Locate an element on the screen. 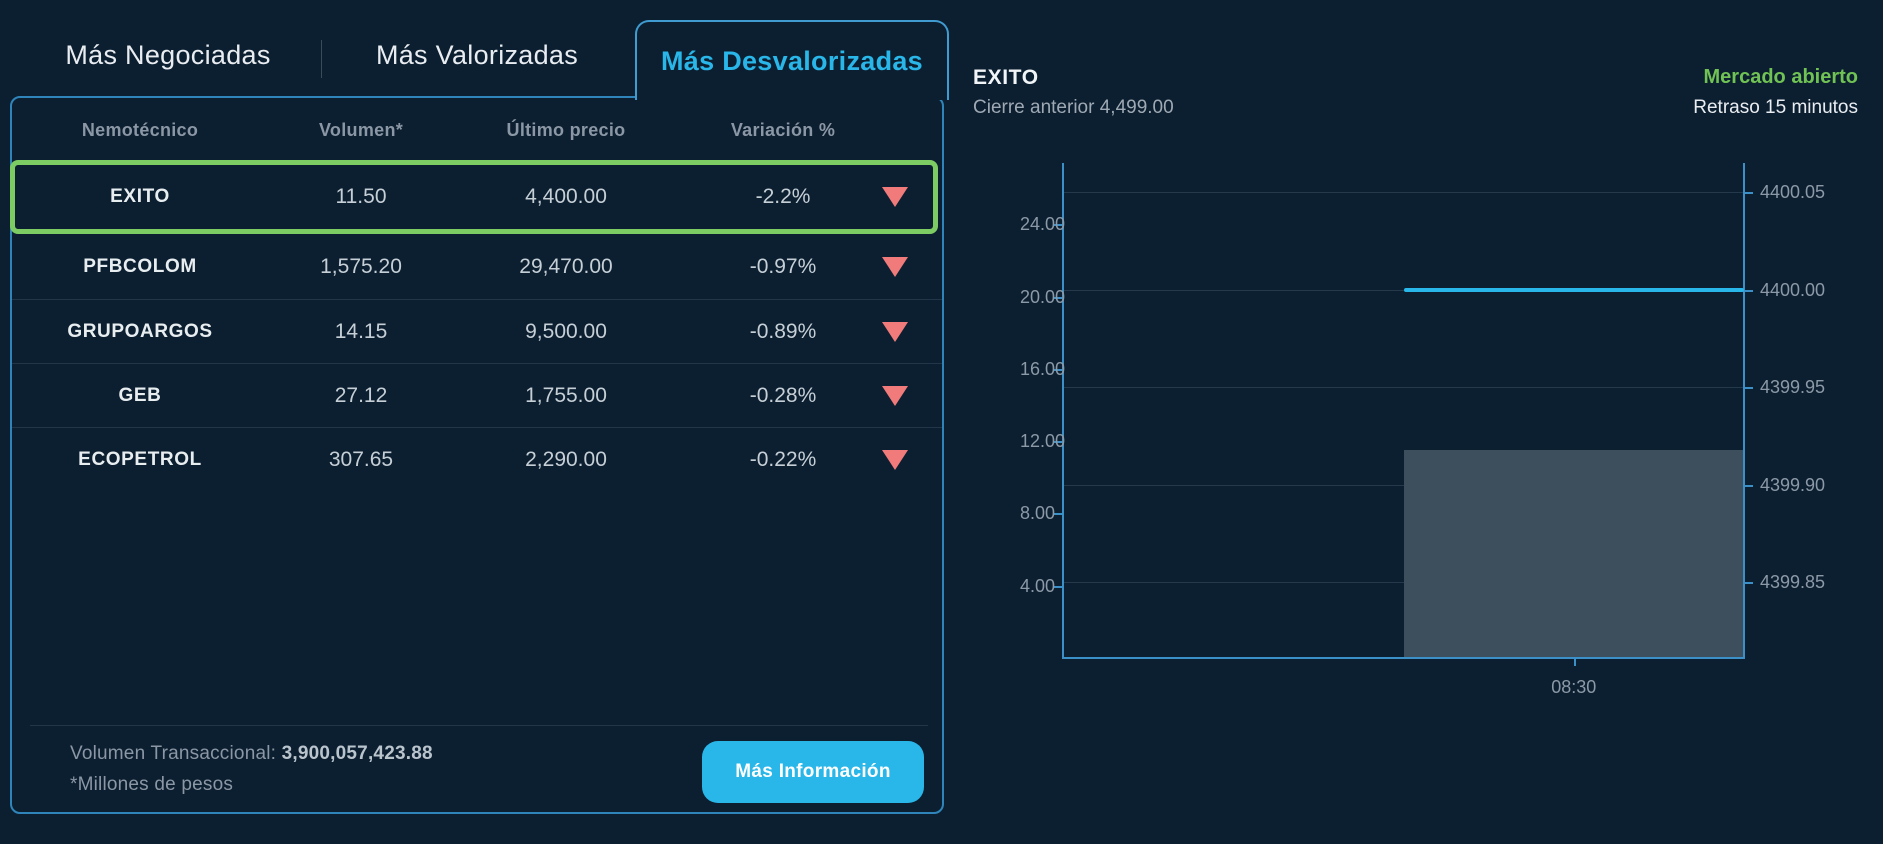 The image size is (1883, 844). table-row-pfbcolom: PFBCOLOM 1,575.20 29,470.00 -0.97% is located at coordinates (477, 267).